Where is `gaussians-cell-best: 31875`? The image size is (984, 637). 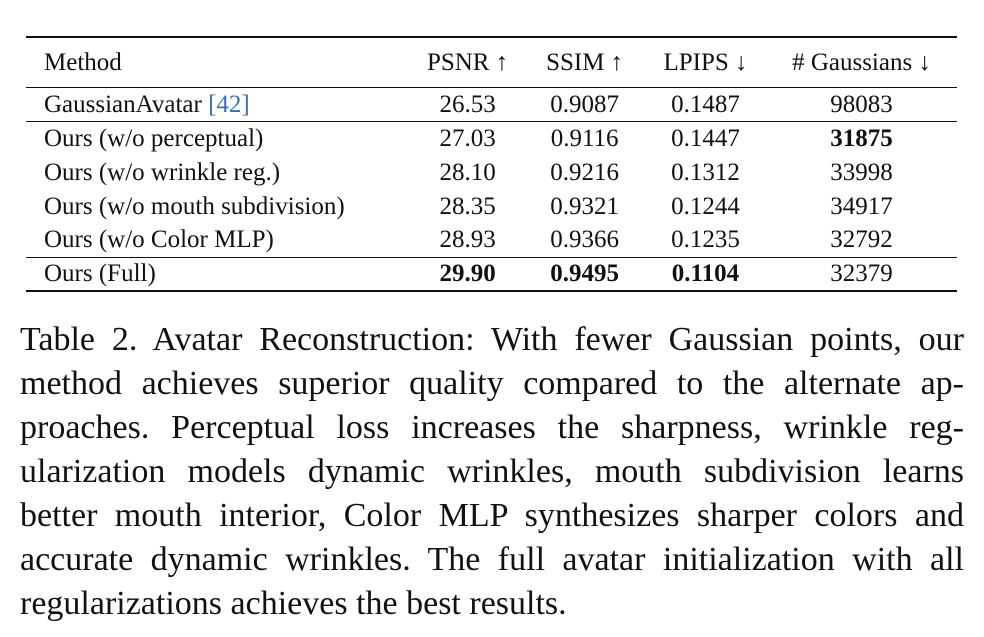 gaussians-cell-best: 31875 is located at coordinates (861, 138).